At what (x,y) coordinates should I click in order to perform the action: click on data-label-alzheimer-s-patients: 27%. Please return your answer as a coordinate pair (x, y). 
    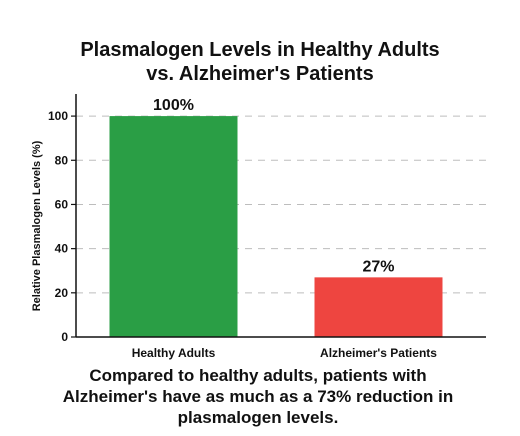
    Looking at the image, I should click on (378, 266).